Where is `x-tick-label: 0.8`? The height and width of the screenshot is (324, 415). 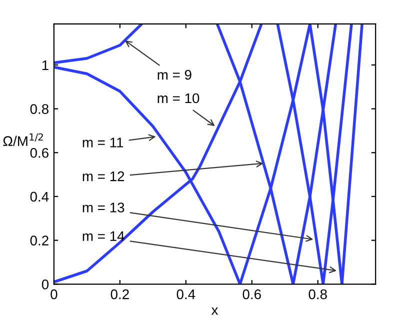
x-tick-label: 0.8 is located at coordinates (317, 294).